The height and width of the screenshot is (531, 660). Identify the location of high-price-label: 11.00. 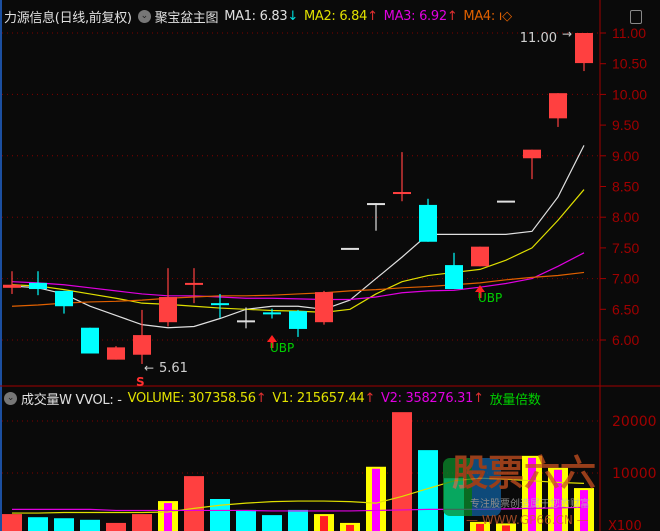
(538, 38).